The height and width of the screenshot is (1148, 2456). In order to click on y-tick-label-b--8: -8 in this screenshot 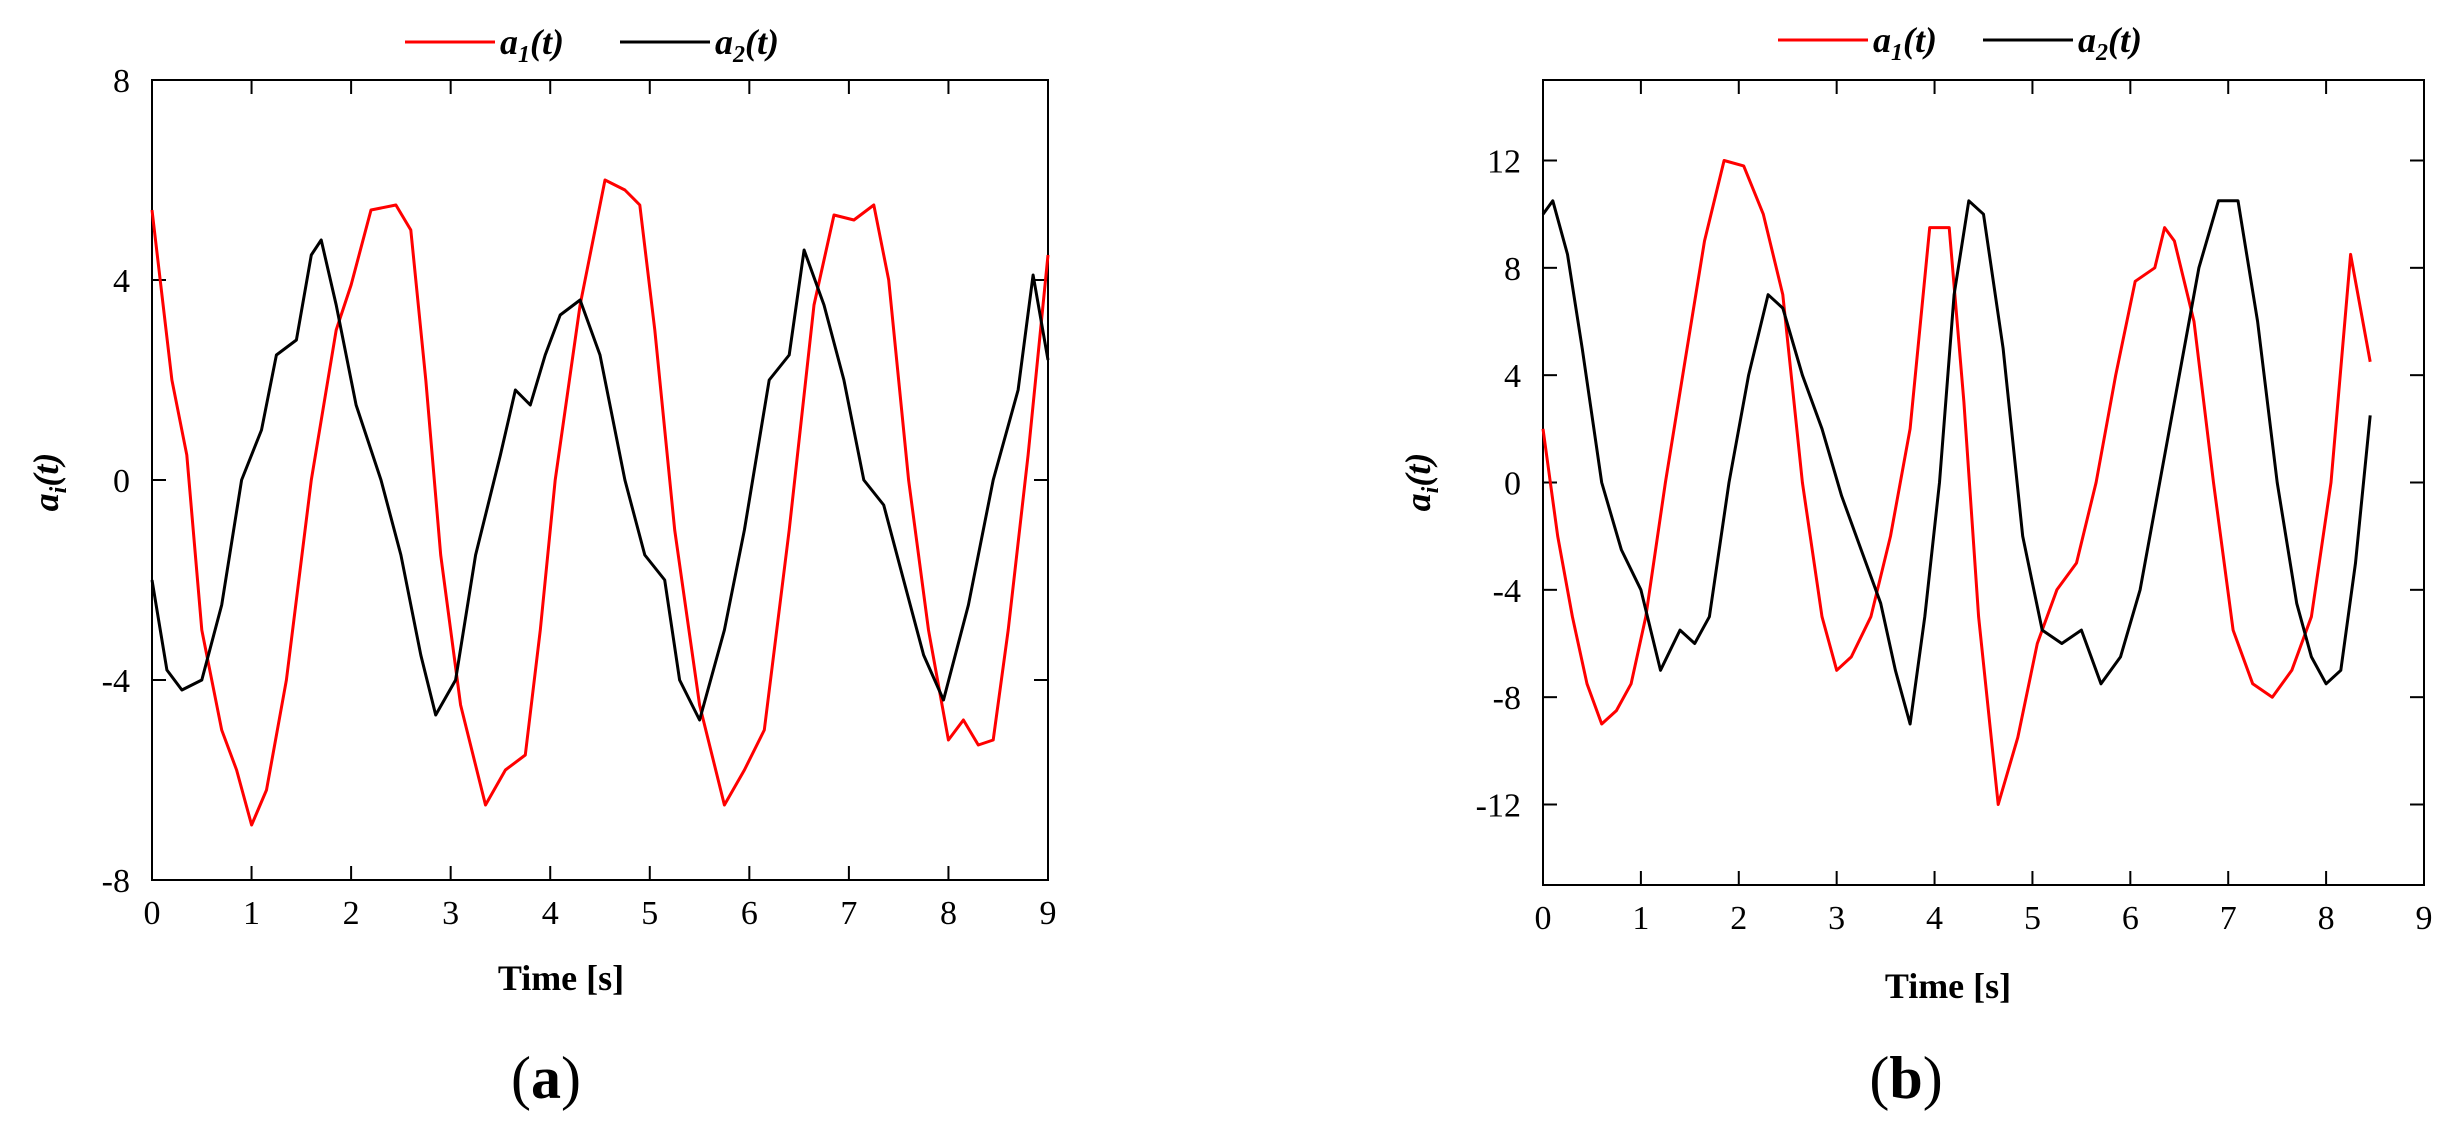, I will do `click(1507, 698)`.